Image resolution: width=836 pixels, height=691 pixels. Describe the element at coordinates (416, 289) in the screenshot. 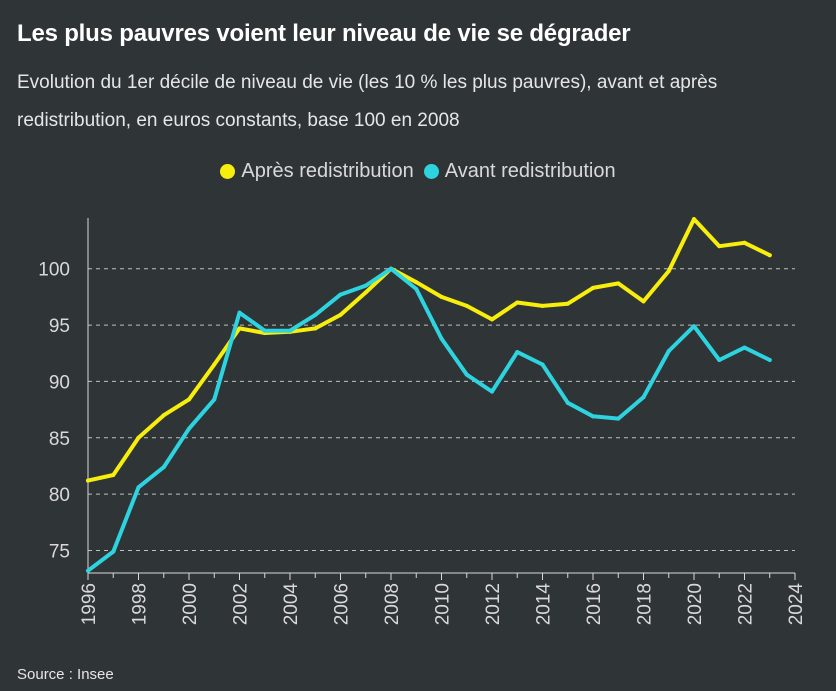

I see `data-point-avant-2009` at that location.